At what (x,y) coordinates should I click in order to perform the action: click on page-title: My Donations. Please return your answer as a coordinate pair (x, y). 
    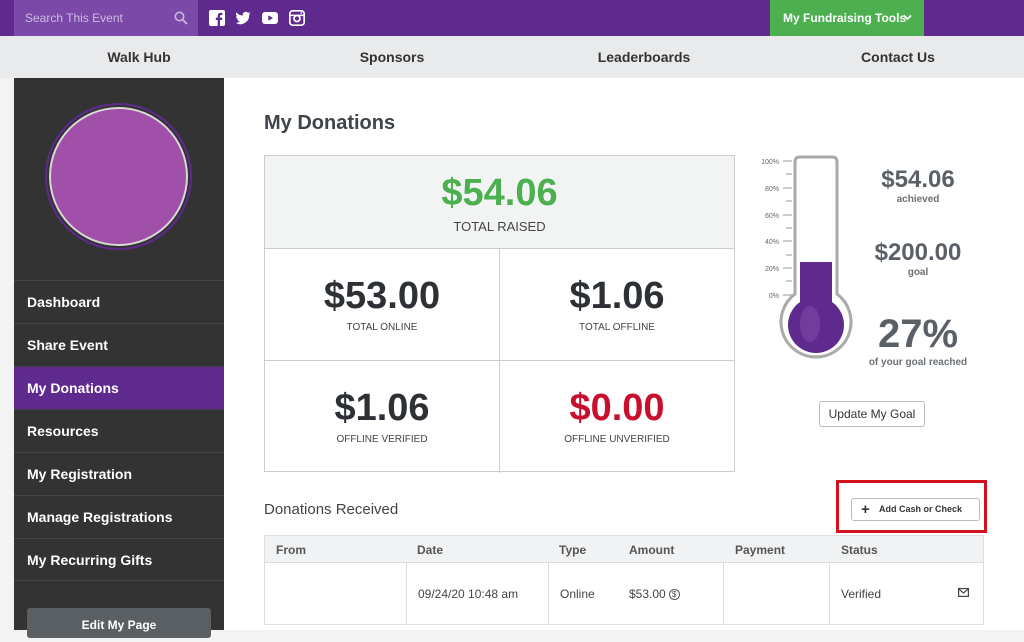
    Looking at the image, I should click on (330, 123).